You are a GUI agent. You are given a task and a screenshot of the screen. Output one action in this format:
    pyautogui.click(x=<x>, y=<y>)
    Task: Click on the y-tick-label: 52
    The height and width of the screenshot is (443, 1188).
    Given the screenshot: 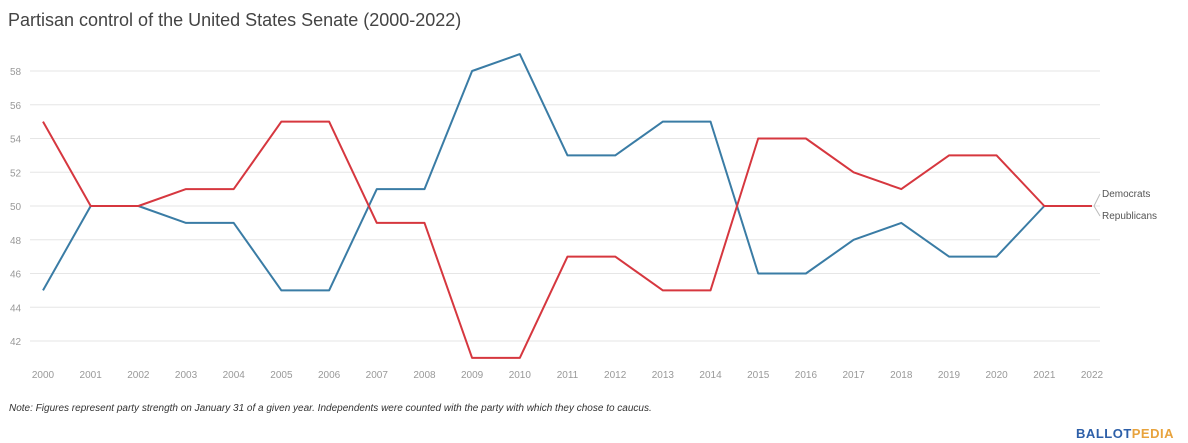 What is the action you would take?
    pyautogui.click(x=16, y=173)
    